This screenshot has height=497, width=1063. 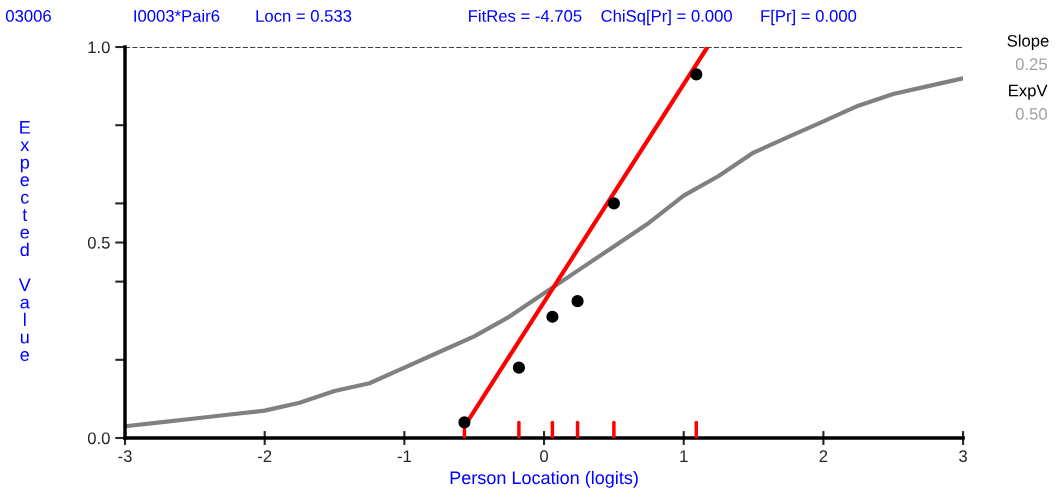 What do you see at coordinates (1031, 113) in the screenshot?
I see `text: 0.50` at bounding box center [1031, 113].